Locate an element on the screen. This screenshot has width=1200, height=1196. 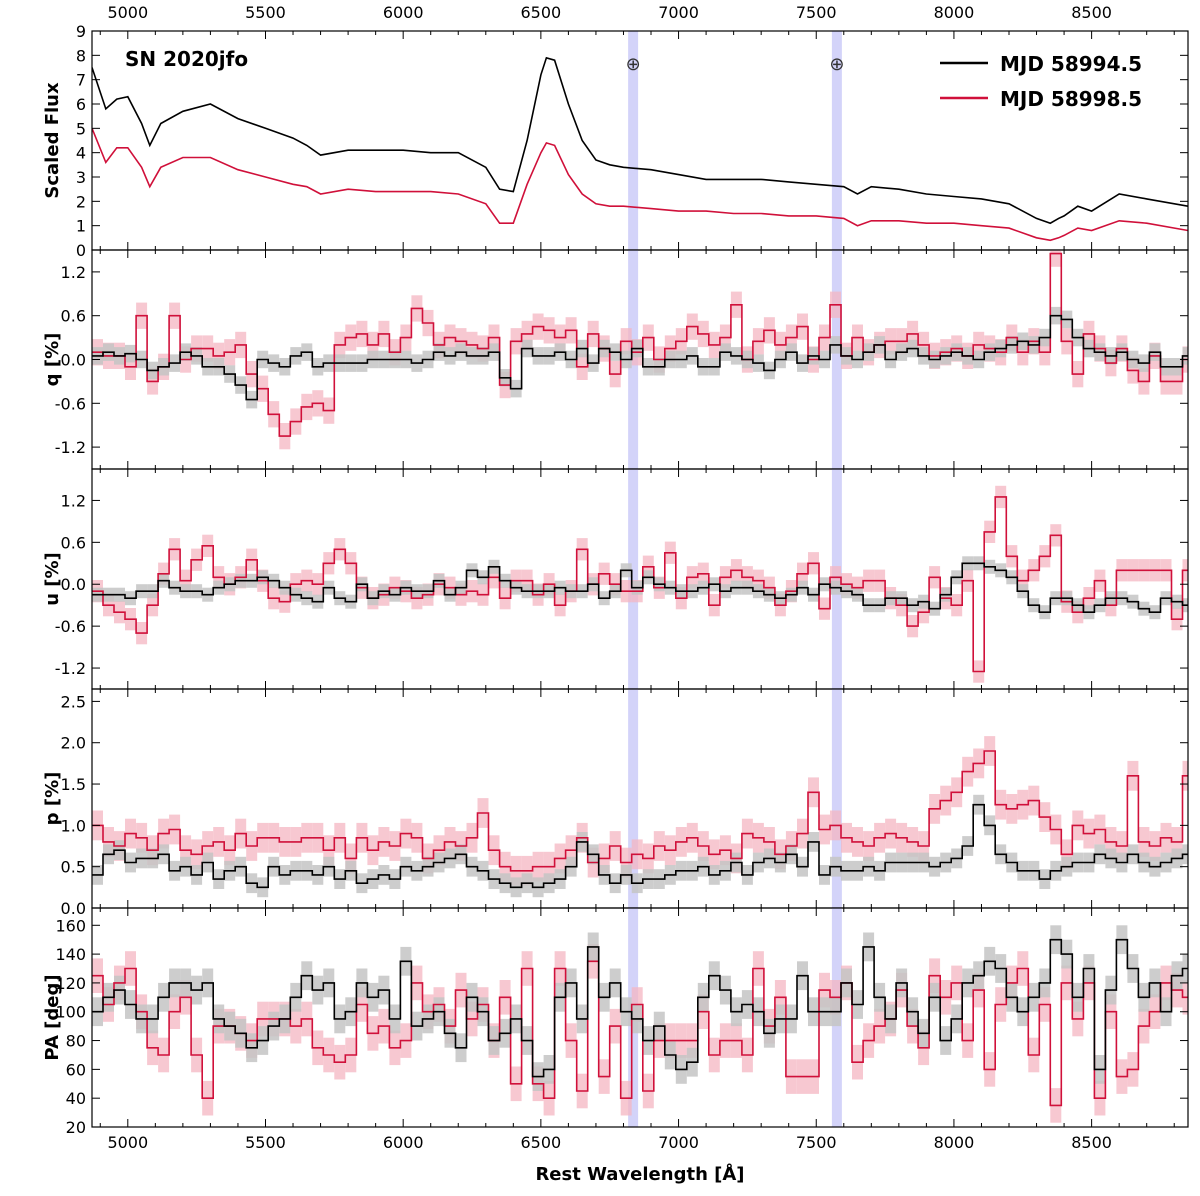
x-tick-label-bottom: 6000 is located at coordinates (403, 1142).